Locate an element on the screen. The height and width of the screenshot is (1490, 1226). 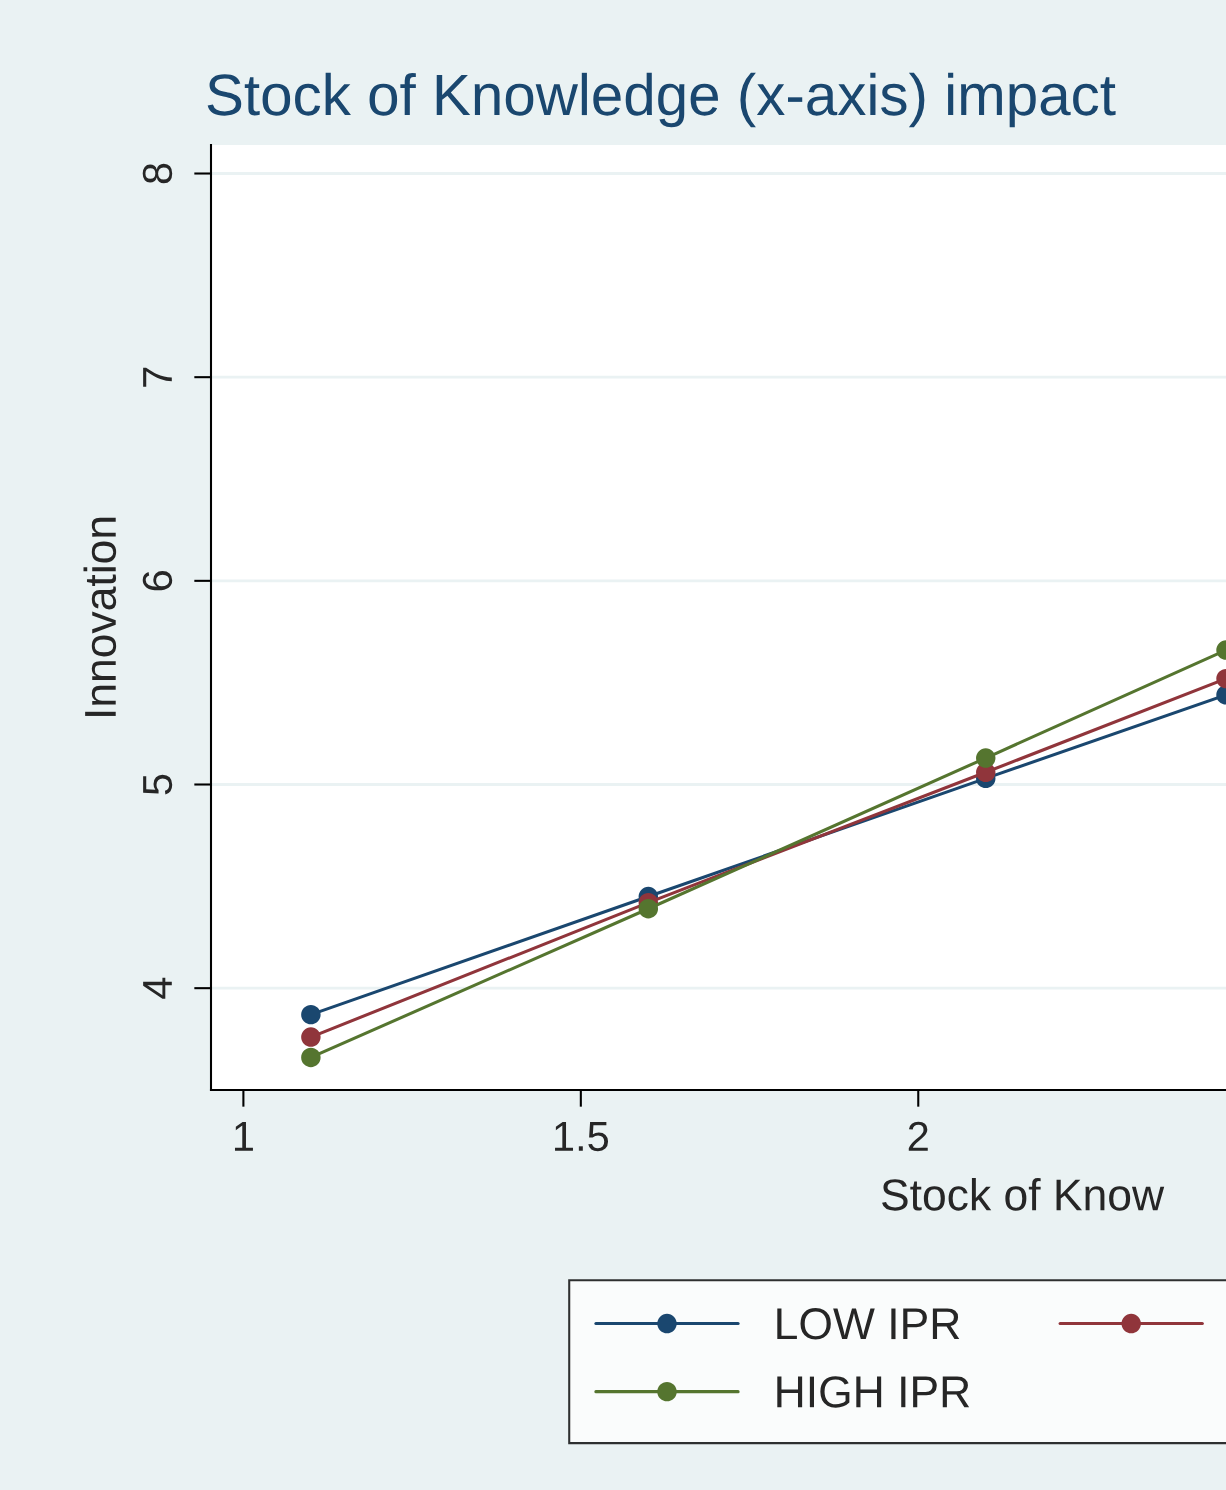
y-tick-label: 8 is located at coordinates (157, 173).